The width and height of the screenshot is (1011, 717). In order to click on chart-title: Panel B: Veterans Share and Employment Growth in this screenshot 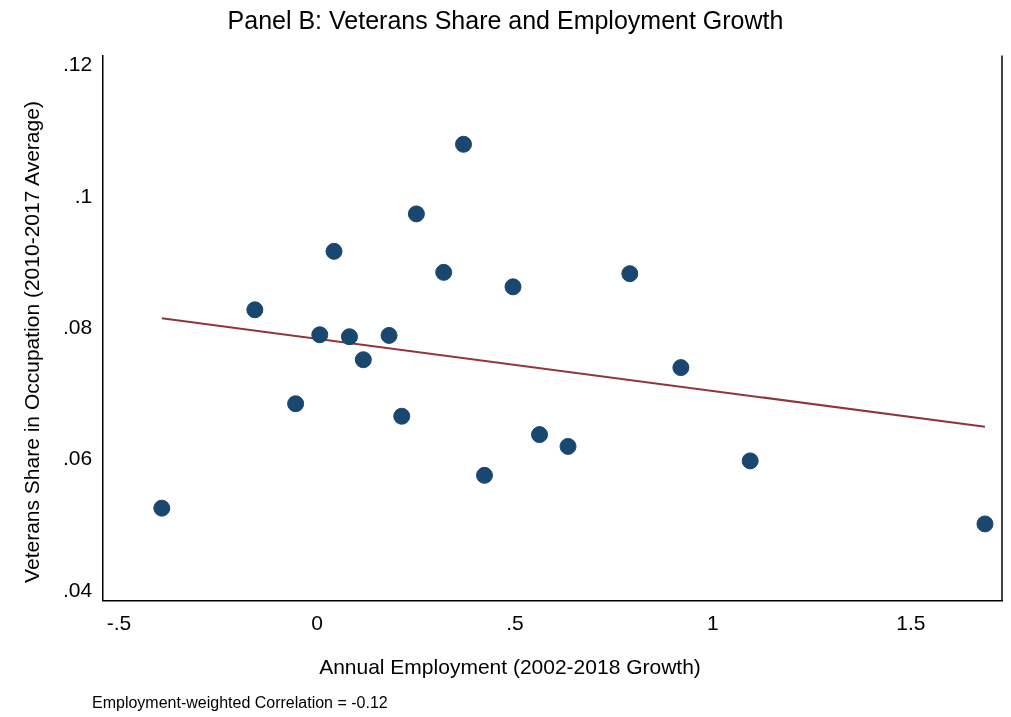, I will do `click(505, 20)`.